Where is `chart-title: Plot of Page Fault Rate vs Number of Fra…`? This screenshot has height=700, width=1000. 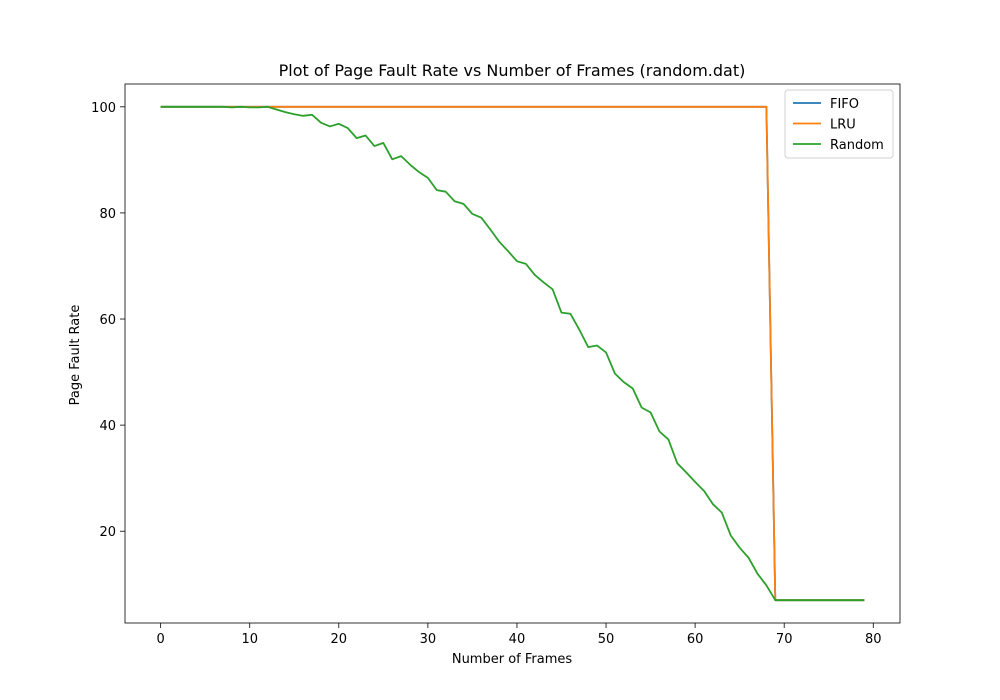
chart-title: Plot of Page Fault Rate vs Number of Fra… is located at coordinates (512, 70).